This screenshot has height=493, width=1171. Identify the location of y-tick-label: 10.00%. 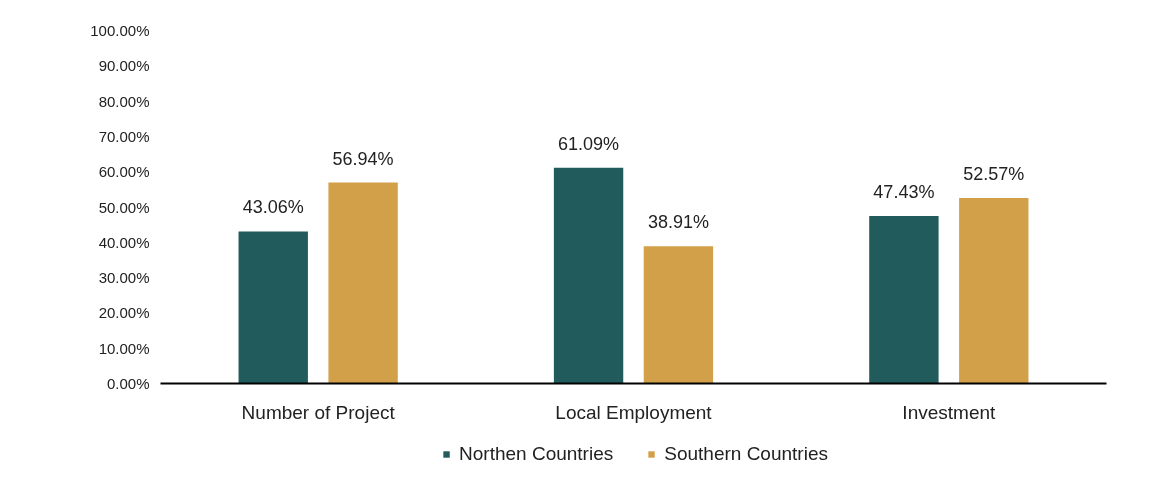
(124, 348).